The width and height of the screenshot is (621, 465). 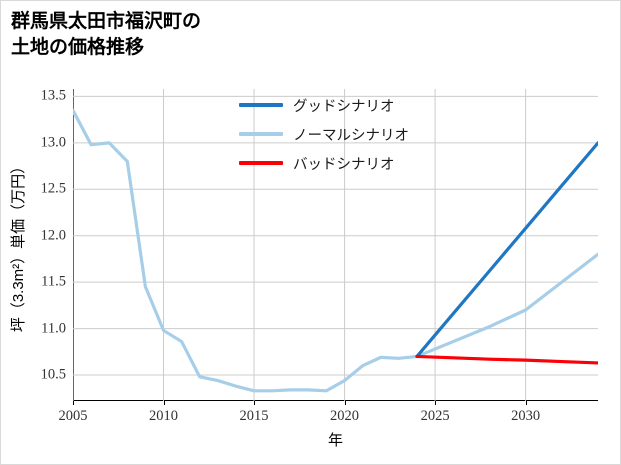 I want to click on legend-label: グッドシナリオ, so click(x=344, y=106).